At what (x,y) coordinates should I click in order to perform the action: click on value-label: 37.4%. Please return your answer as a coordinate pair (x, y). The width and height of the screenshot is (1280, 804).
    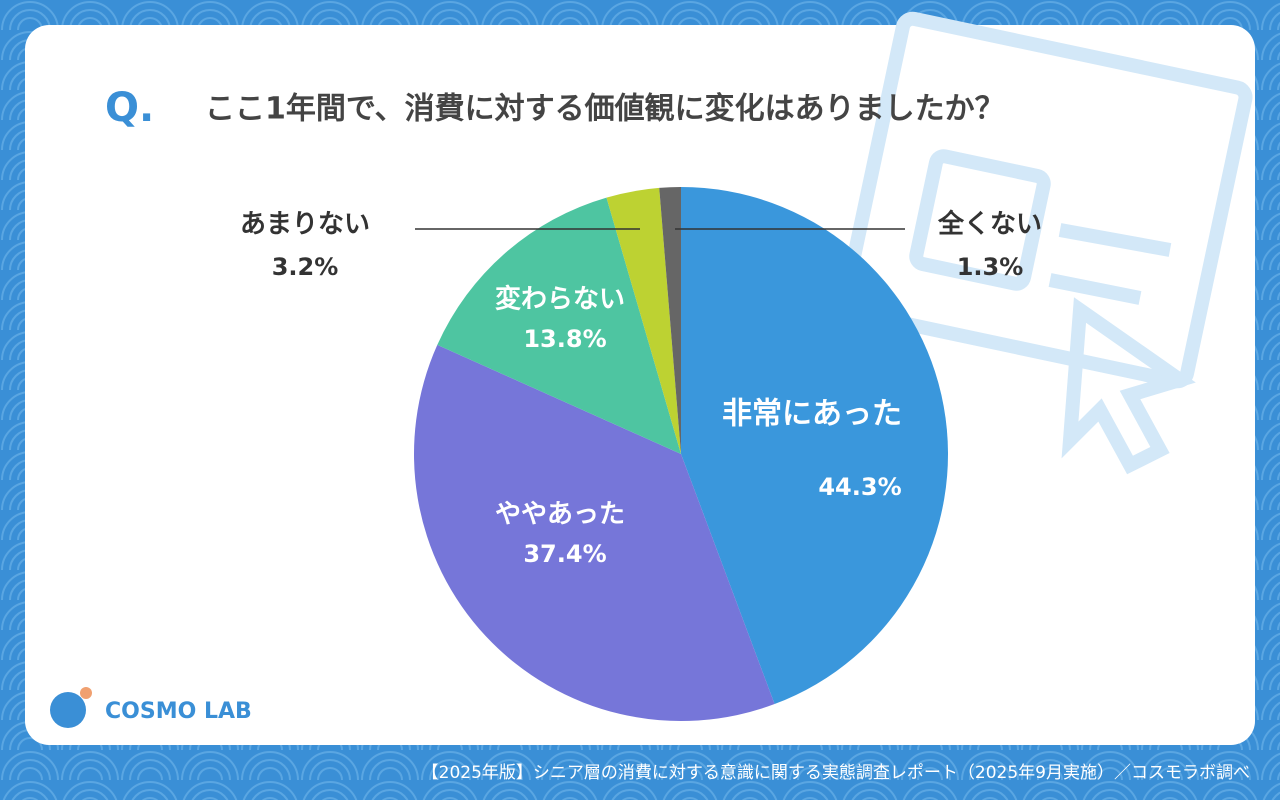
    Looking at the image, I should click on (564, 554).